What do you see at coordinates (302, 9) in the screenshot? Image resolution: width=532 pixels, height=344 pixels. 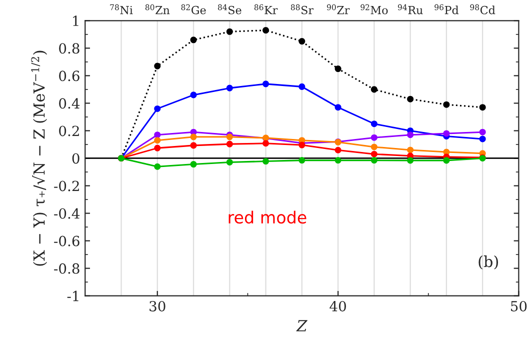 I see `text: $^{88}$Sr` at bounding box center [302, 9].